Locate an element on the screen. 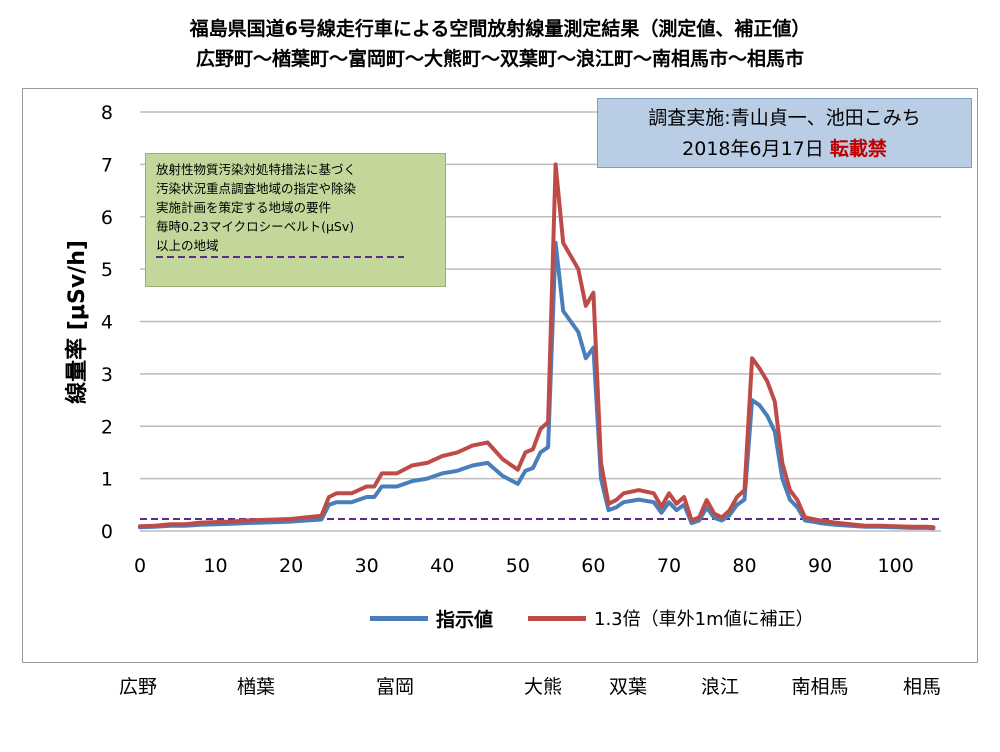 Image resolution: width=1000 pixels, height=752 pixels. x-tick-labels: 0 10 20 30 40 50 60 70 80 90 100 is located at coordinates (524, 566).